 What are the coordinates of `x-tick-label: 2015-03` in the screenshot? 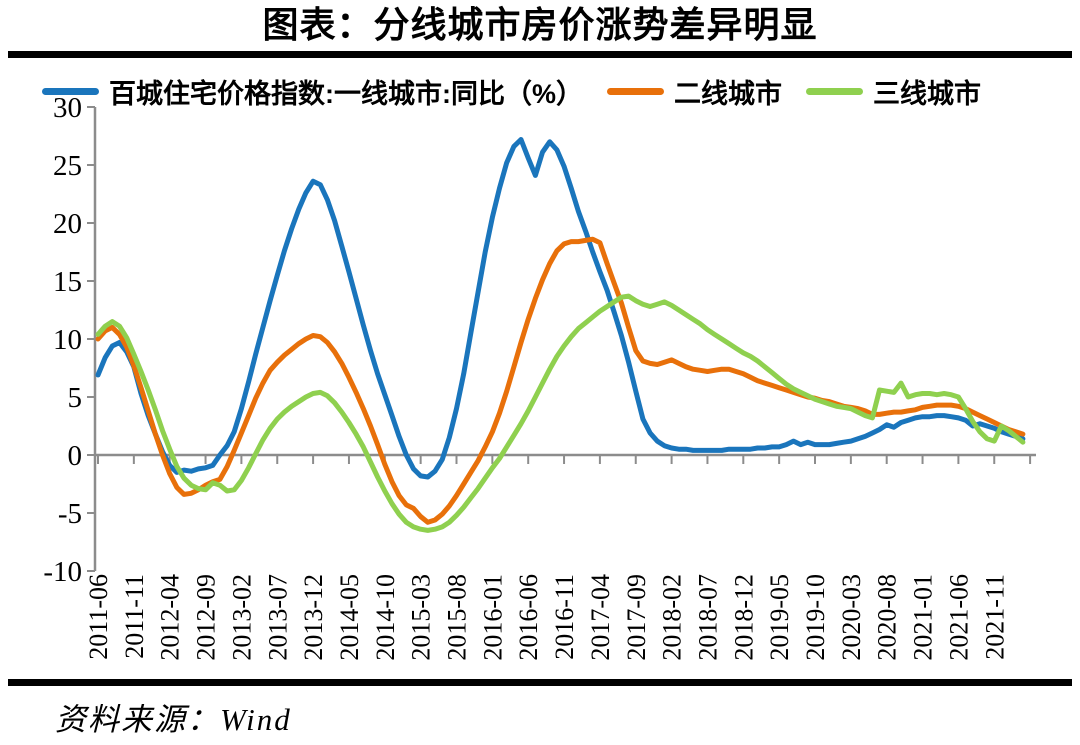 It's located at (421, 617).